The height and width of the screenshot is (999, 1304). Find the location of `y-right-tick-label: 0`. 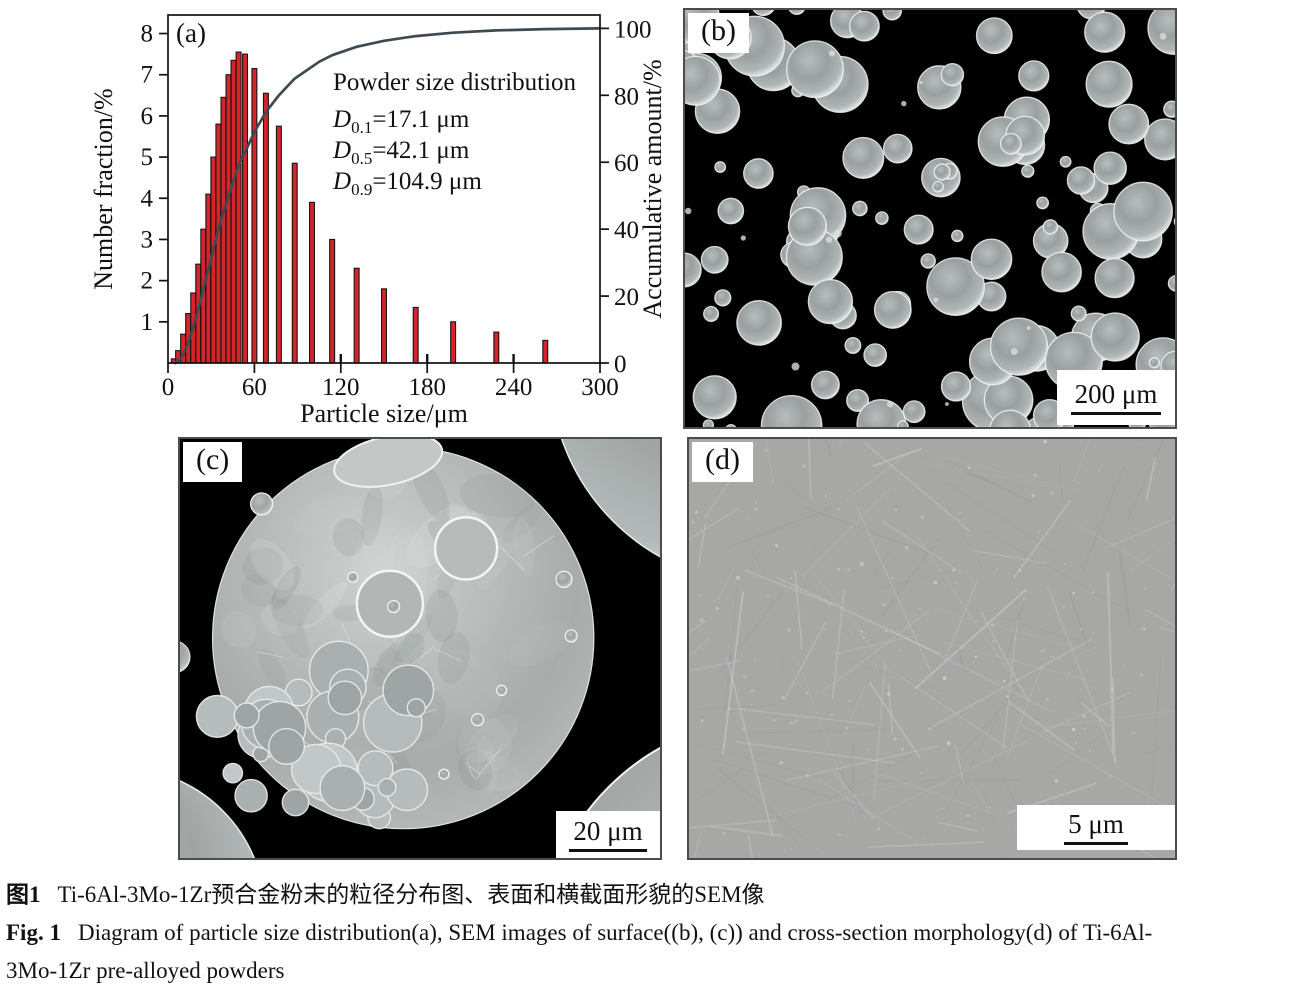

y-right-tick-label: 0 is located at coordinates (620, 364).